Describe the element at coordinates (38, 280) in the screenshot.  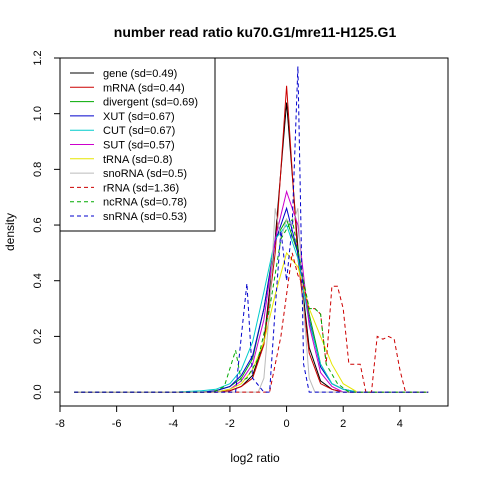
I see `y-tick-label: 0.4` at that location.